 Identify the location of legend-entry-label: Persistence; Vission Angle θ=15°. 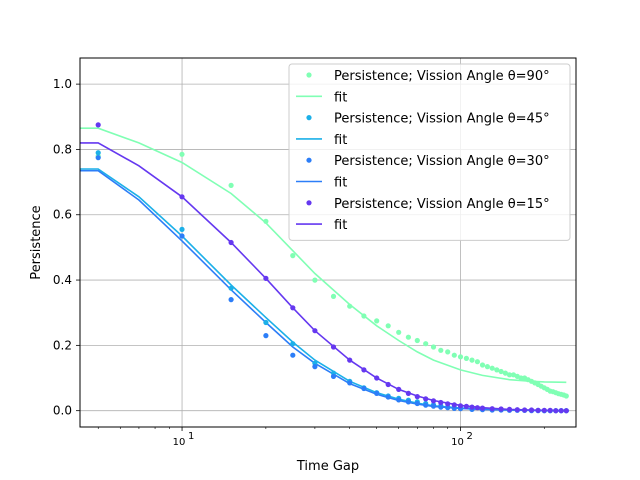
(442, 204).